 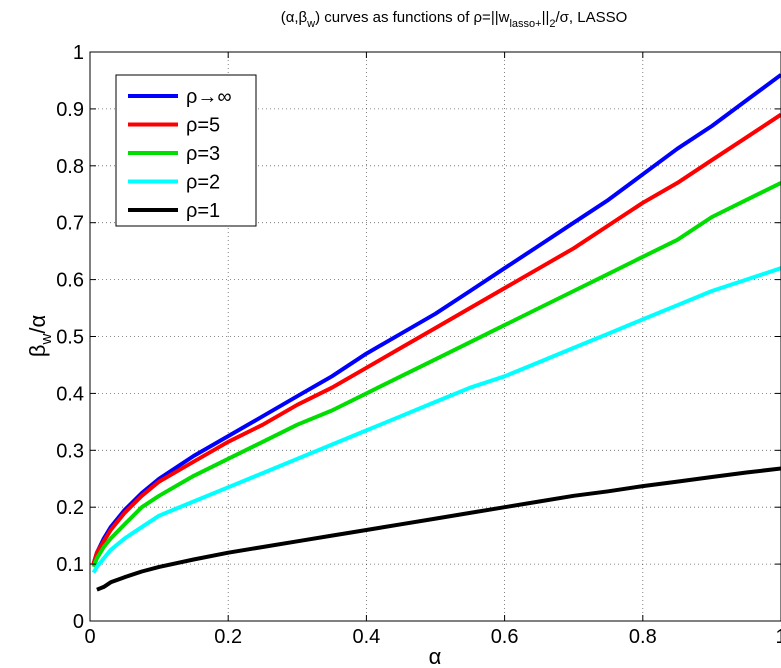 I want to click on y-tick-label: 0.2, so click(x=70, y=508).